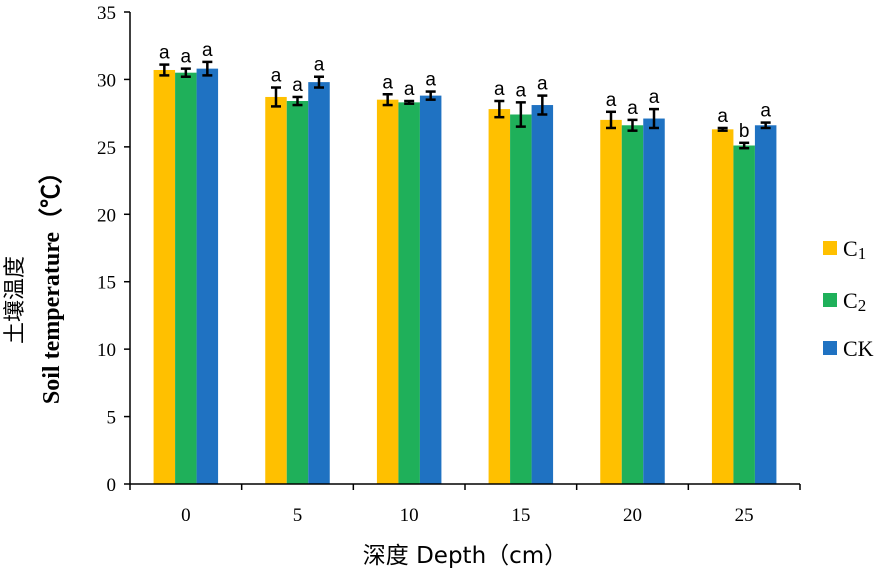 Image resolution: width=886 pixels, height=578 pixels. What do you see at coordinates (542, 84) in the screenshot?
I see `significance-letter-ck-depth-15: a` at bounding box center [542, 84].